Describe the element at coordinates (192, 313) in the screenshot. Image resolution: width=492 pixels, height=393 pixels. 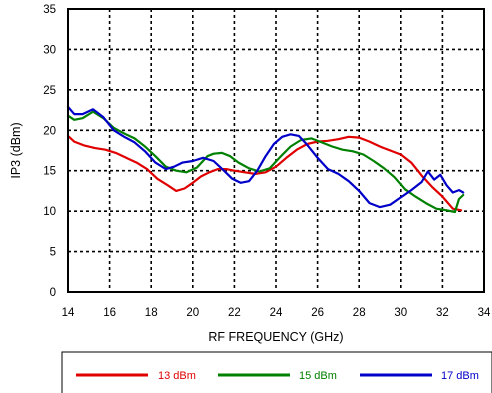
I see `x-tick-label: 20` at that location.